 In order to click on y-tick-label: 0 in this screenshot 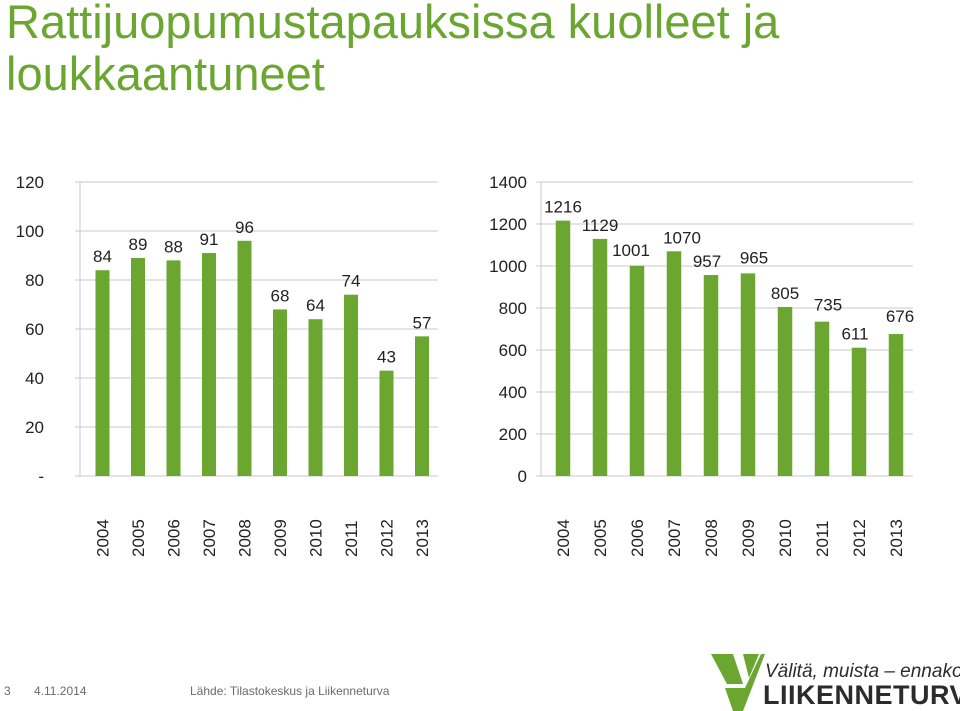, I will do `click(522, 476)`.